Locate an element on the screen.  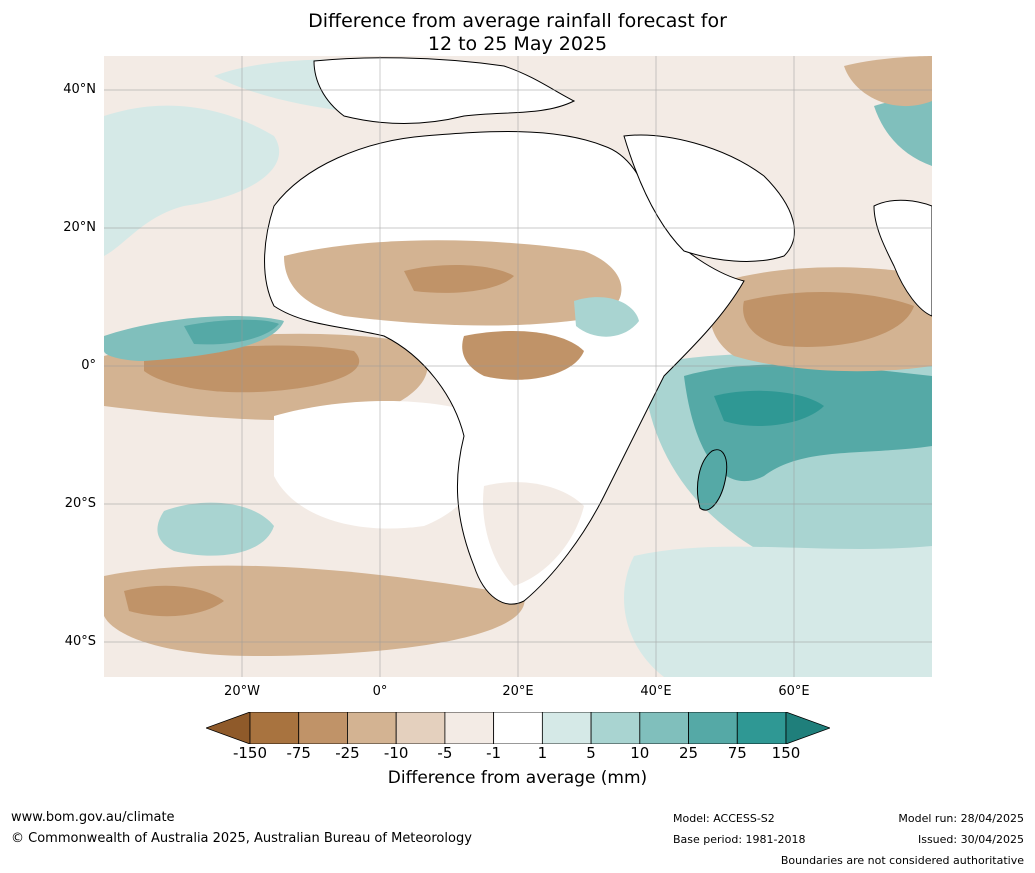
lon-label-40e: 40°E is located at coordinates (656, 691).